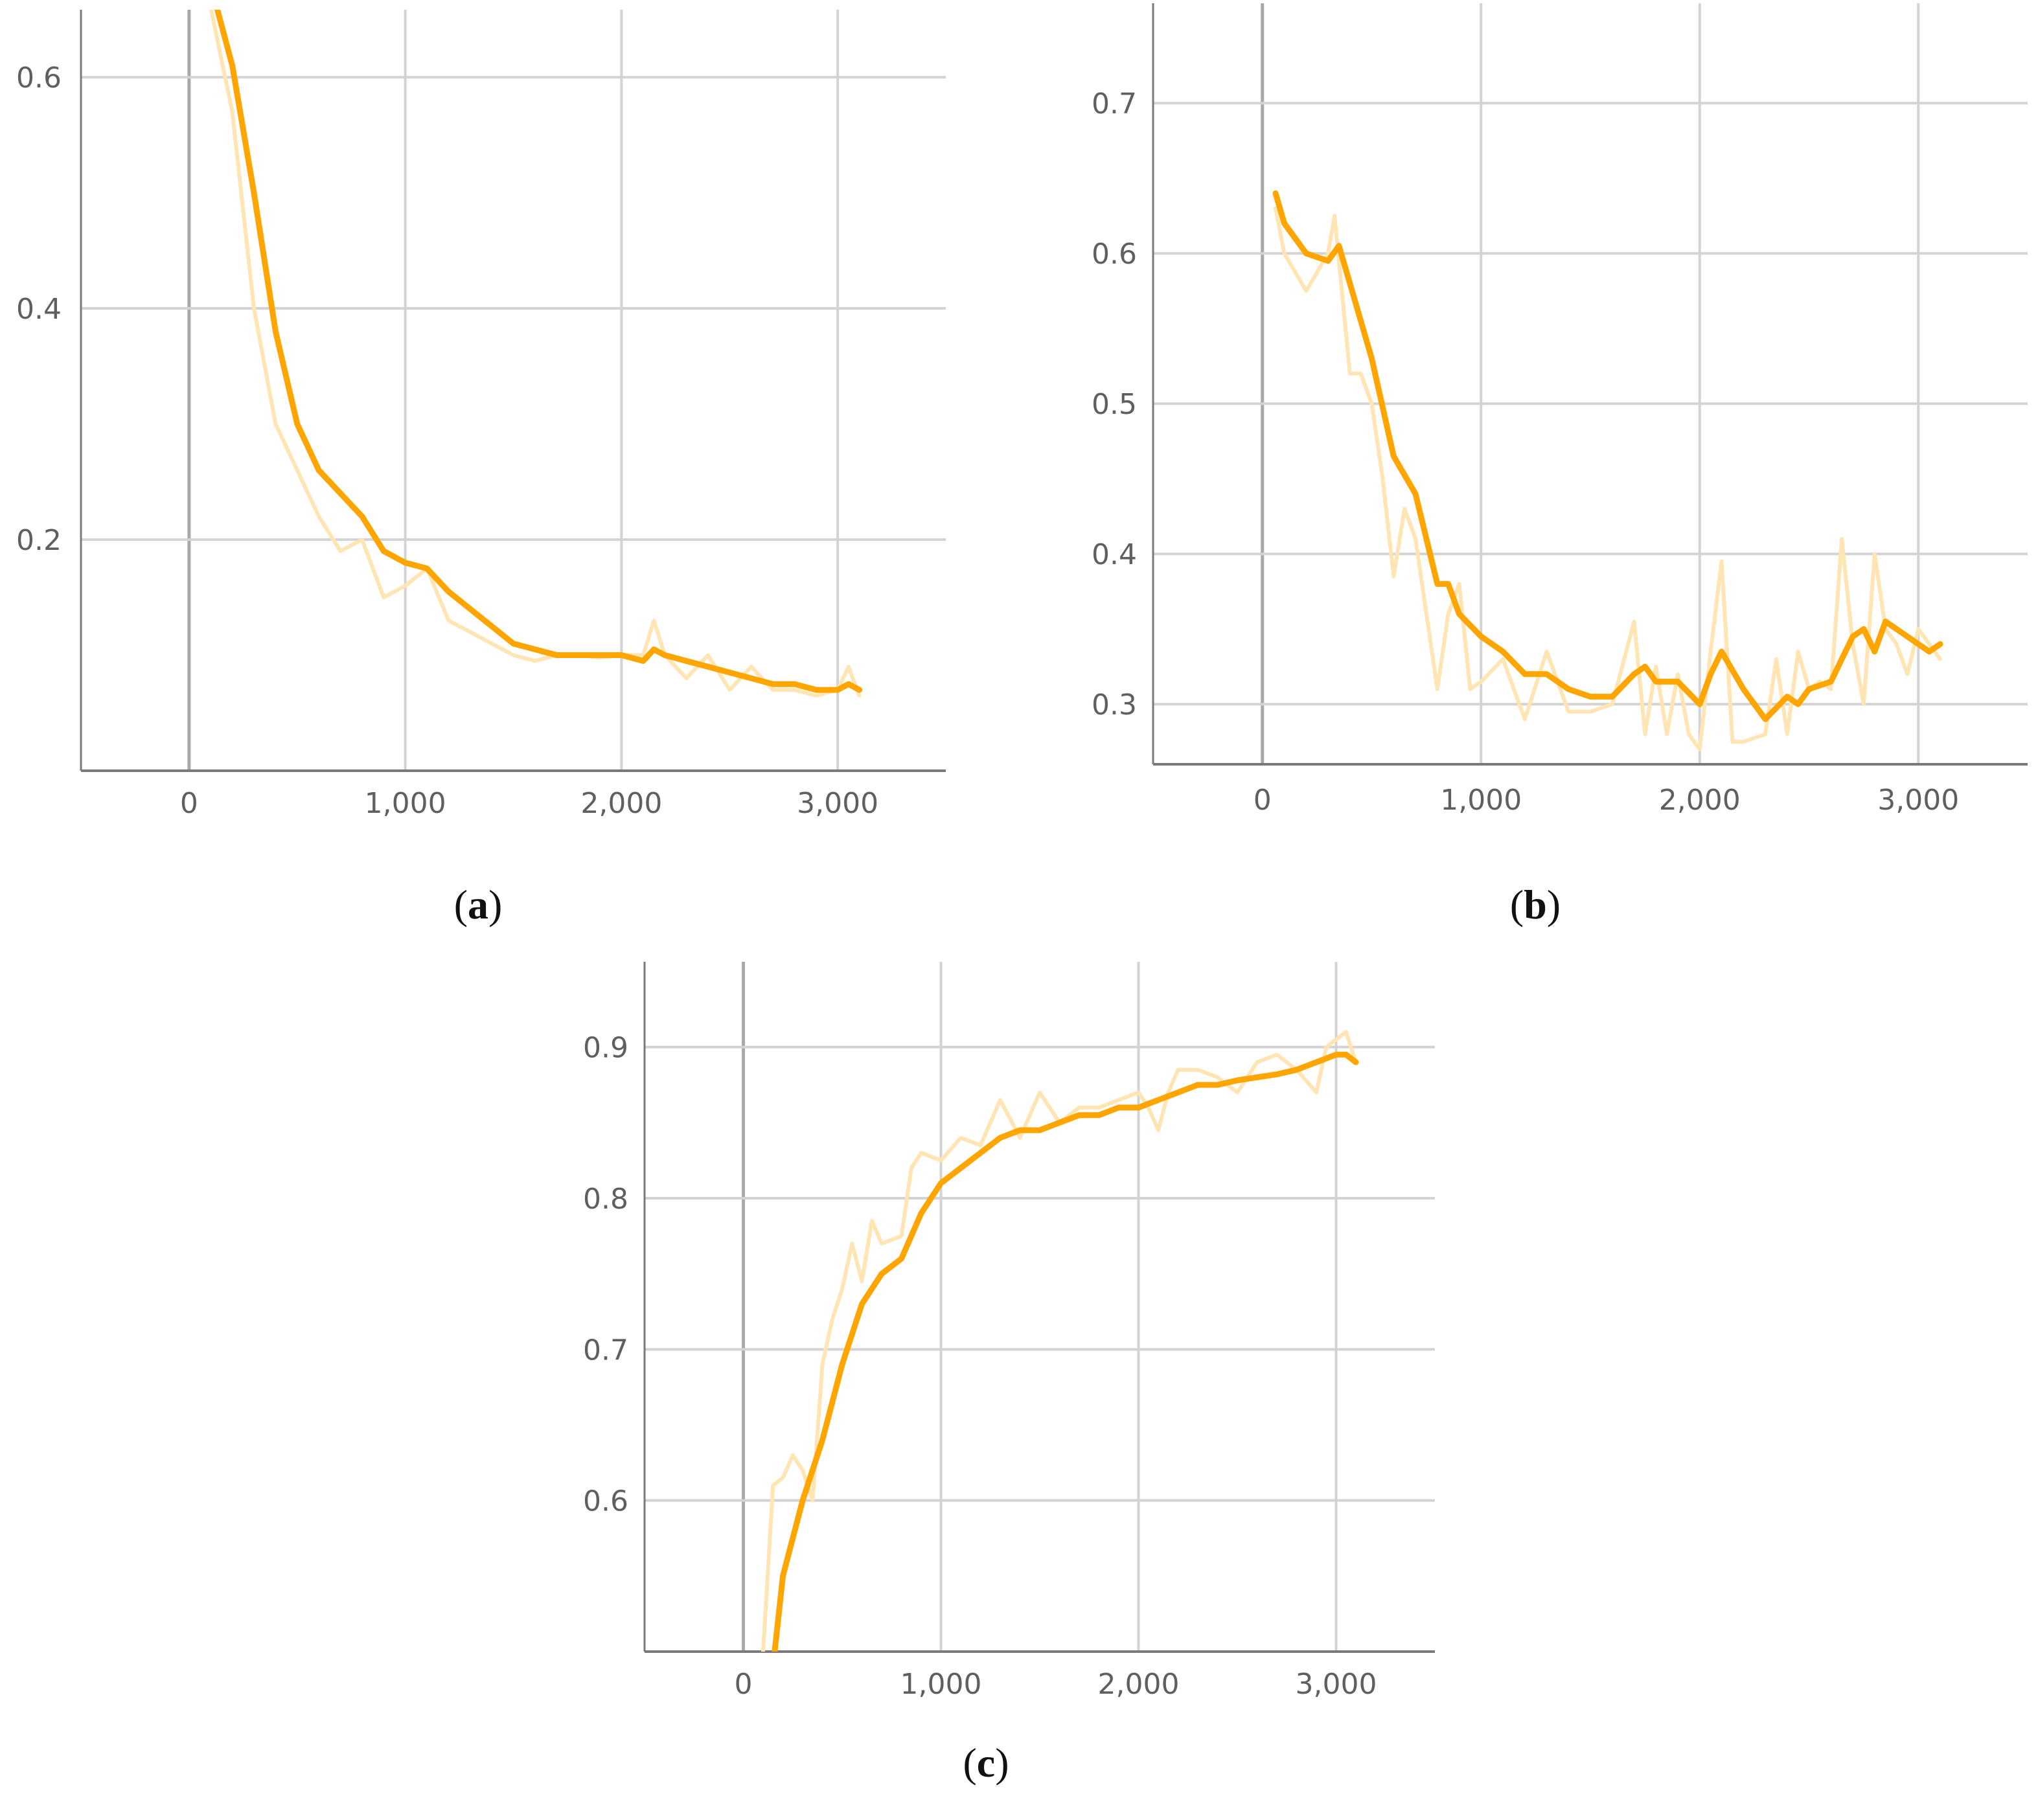 Image resolution: width=2038 pixels, height=1820 pixels. I want to click on chart-b-y-tick-label-2: 0.5, so click(1114, 404).